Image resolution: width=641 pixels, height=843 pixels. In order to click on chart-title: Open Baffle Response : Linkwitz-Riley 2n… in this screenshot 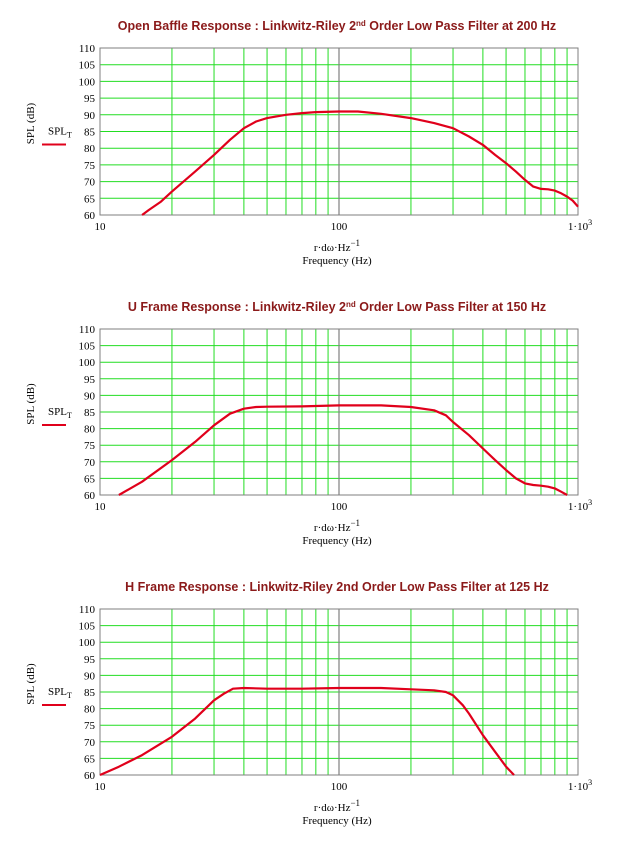, I will do `click(337, 26)`.